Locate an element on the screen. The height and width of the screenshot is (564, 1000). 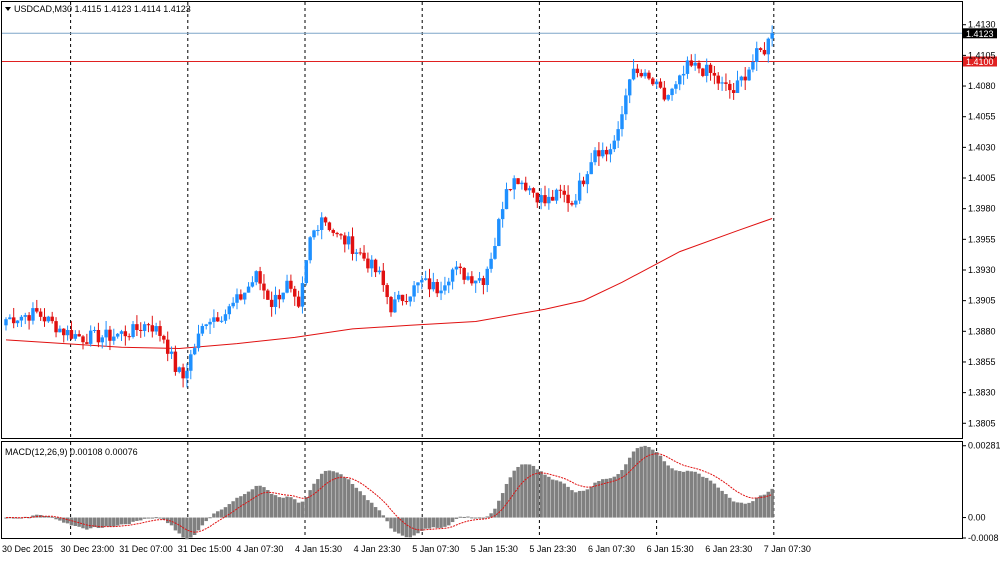
price-tick-label: 1.4105 is located at coordinates (982, 55).